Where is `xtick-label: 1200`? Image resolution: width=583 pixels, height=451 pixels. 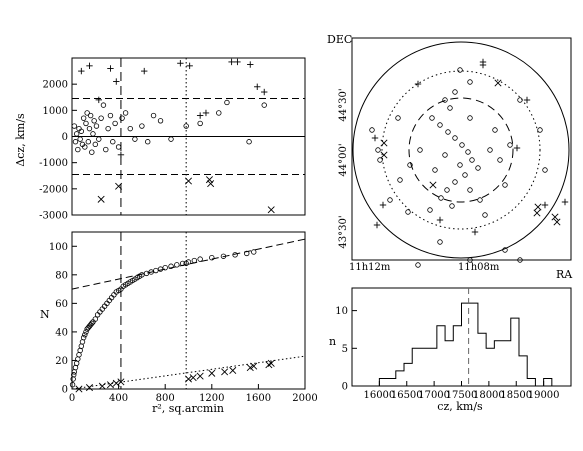 xtick-label: 1200 is located at coordinates (211, 398).